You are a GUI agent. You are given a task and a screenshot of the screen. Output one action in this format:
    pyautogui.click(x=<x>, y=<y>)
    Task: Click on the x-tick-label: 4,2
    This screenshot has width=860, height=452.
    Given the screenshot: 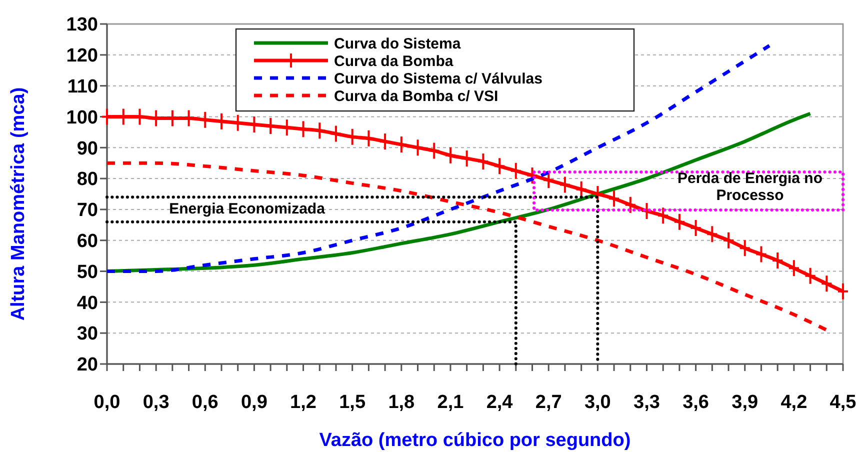 What is the action you would take?
    pyautogui.click(x=794, y=402)
    